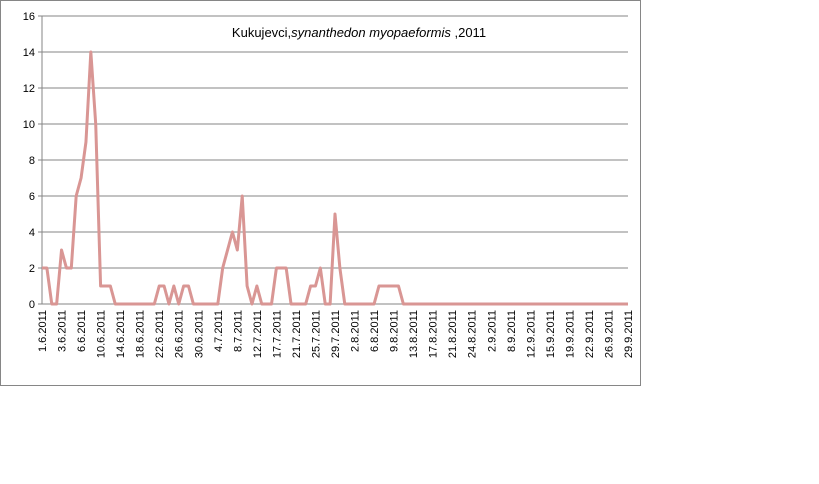  What do you see at coordinates (551, 334) in the screenshot?
I see `x-tick-label: 15.9.2011` at bounding box center [551, 334].